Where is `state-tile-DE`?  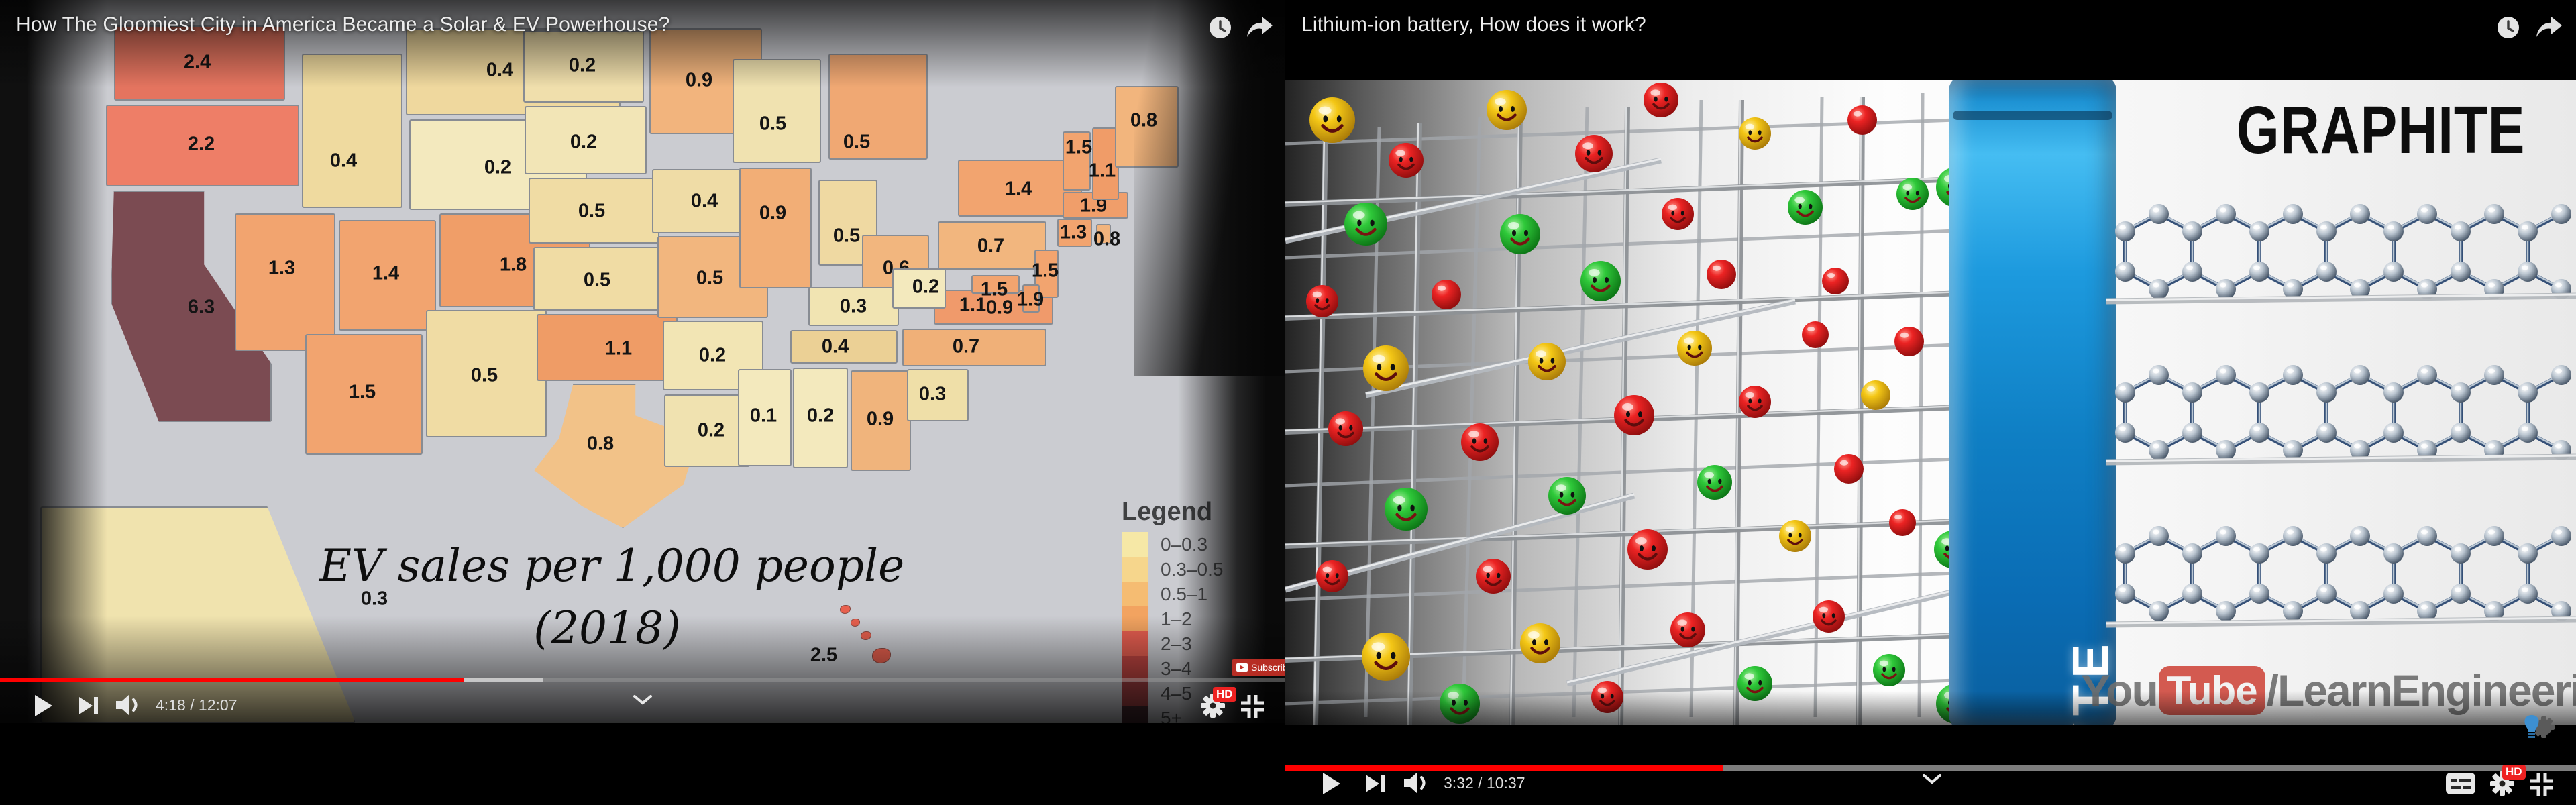 state-tile-DE is located at coordinates (1031, 298).